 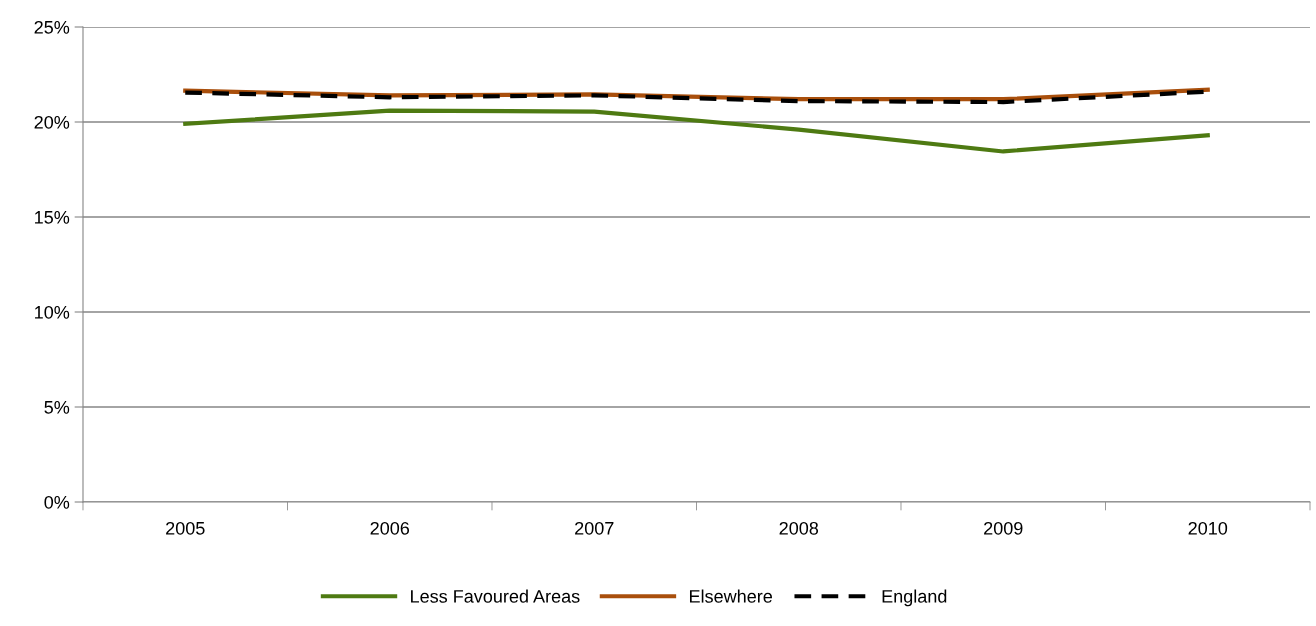 What do you see at coordinates (390, 528) in the screenshot?
I see `x-tick-label: 2006` at bounding box center [390, 528].